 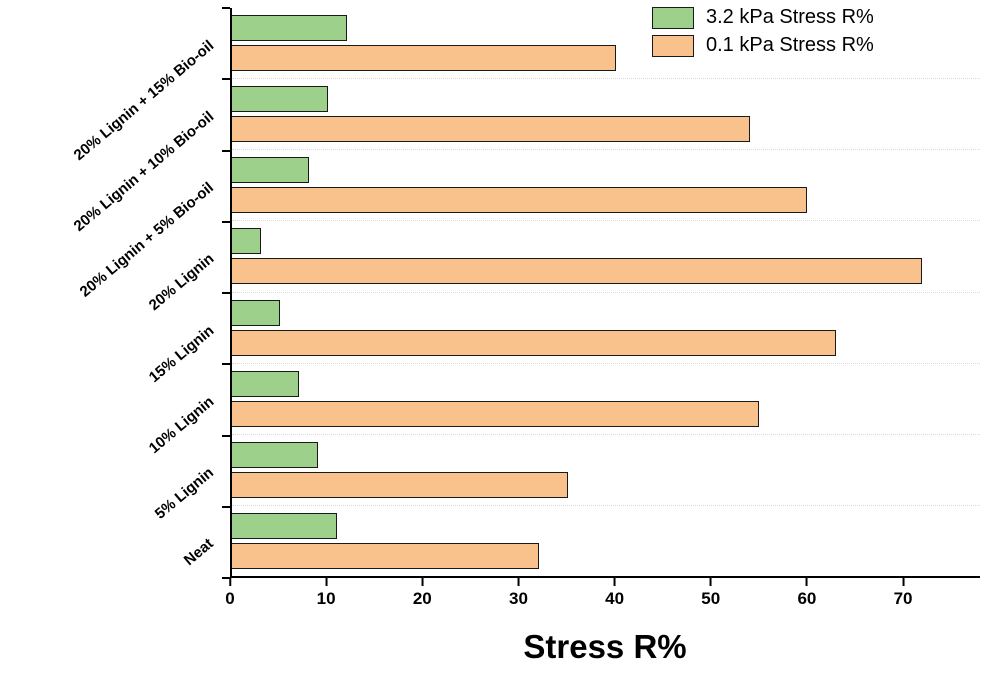 I want to click on y-axis-category-label: Neat, so click(x=199, y=552).